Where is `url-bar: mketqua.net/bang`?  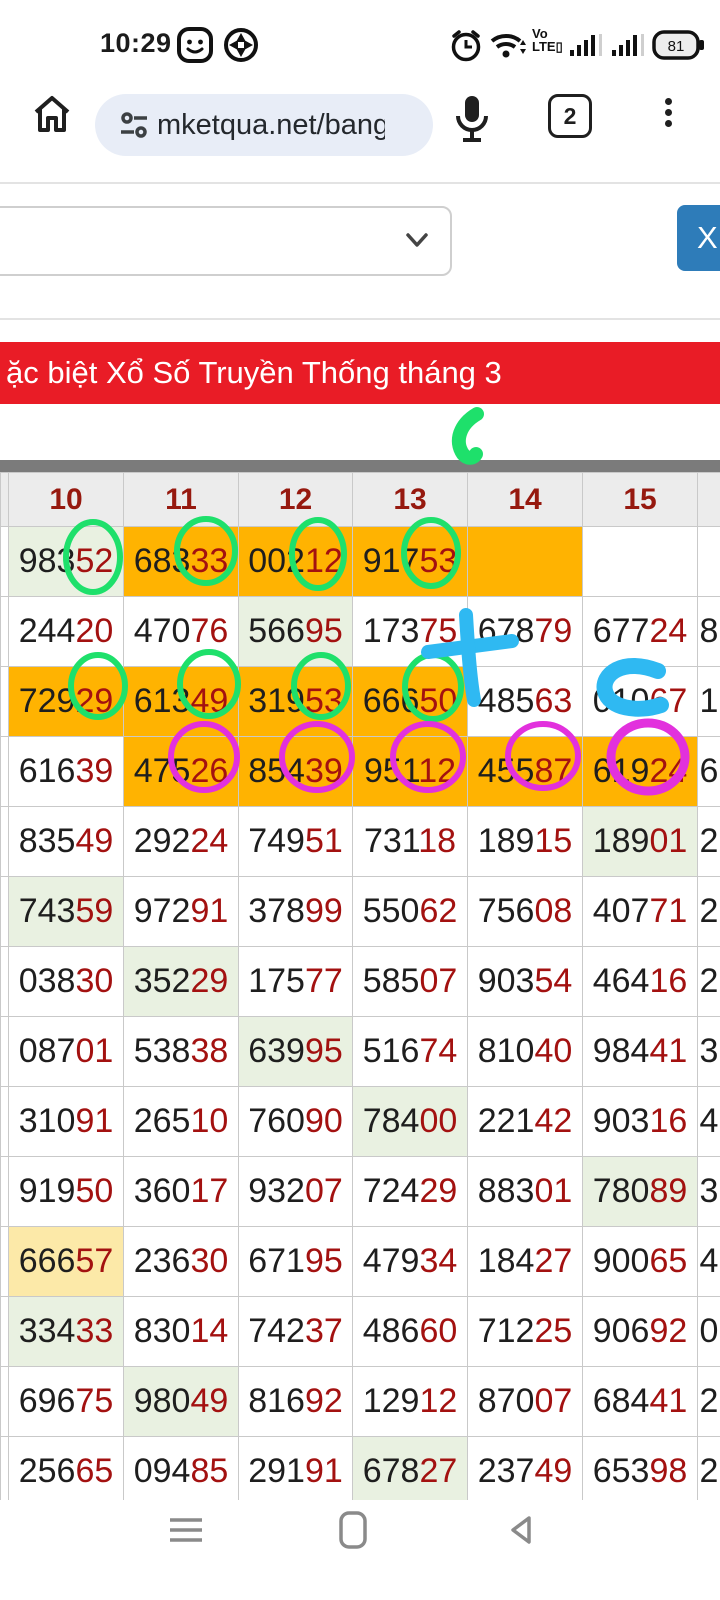
url-bar: mketqua.net/bang is located at coordinates (264, 125).